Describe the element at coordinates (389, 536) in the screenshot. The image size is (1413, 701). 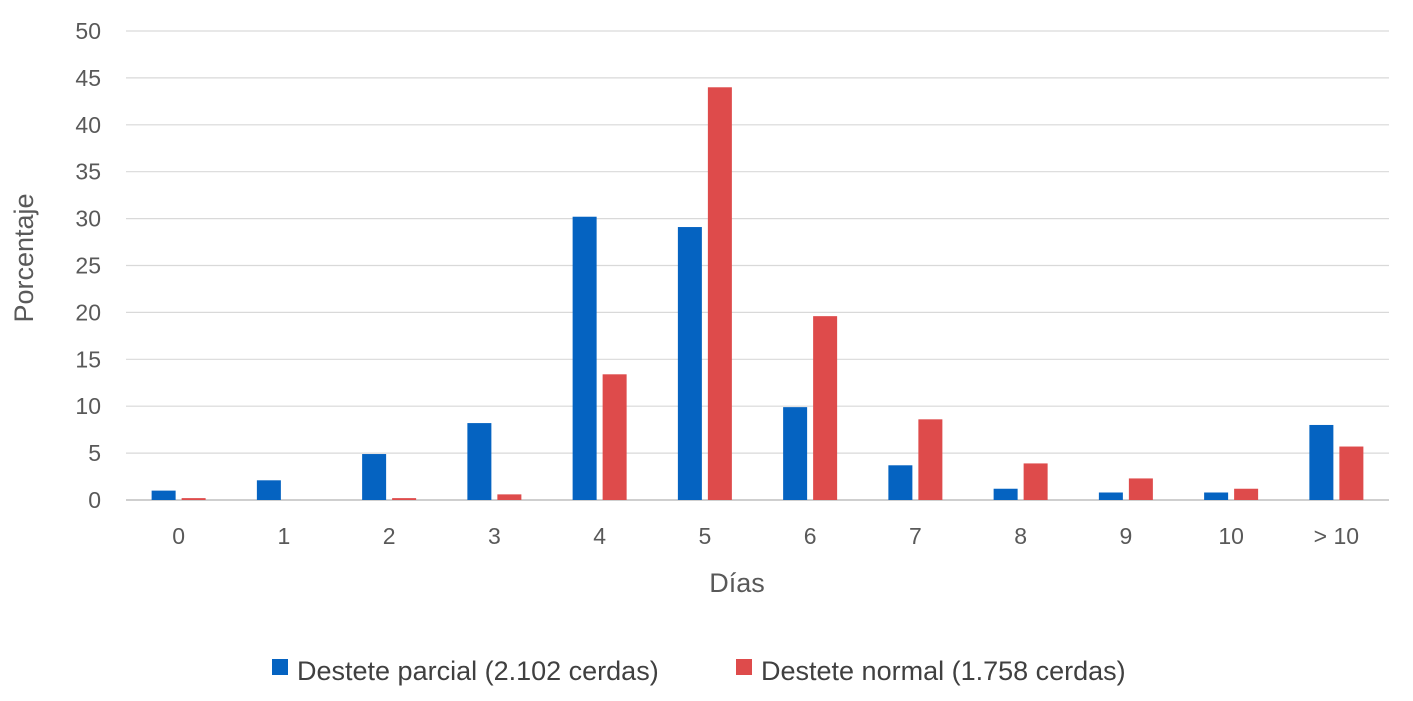
I see `x-tick-label: 2` at that location.